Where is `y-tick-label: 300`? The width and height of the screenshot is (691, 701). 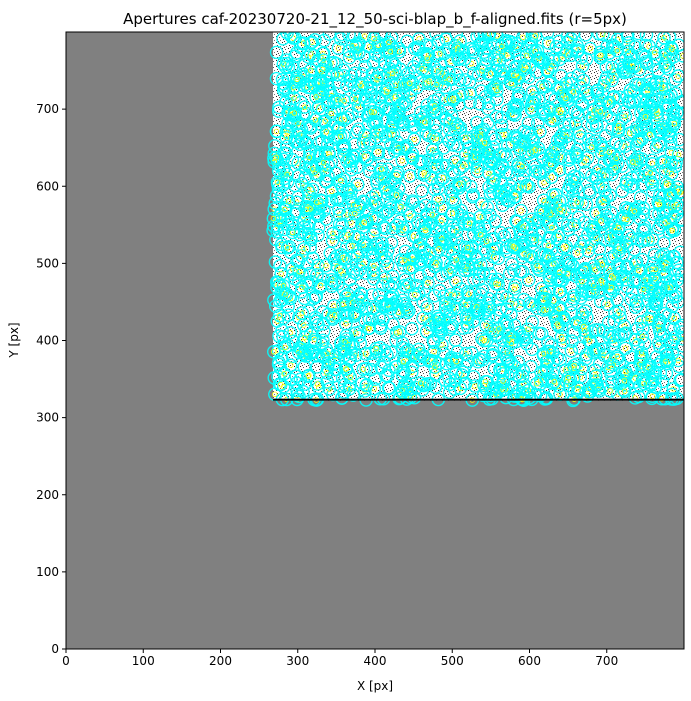
y-tick-label: 300 is located at coordinates (47, 418).